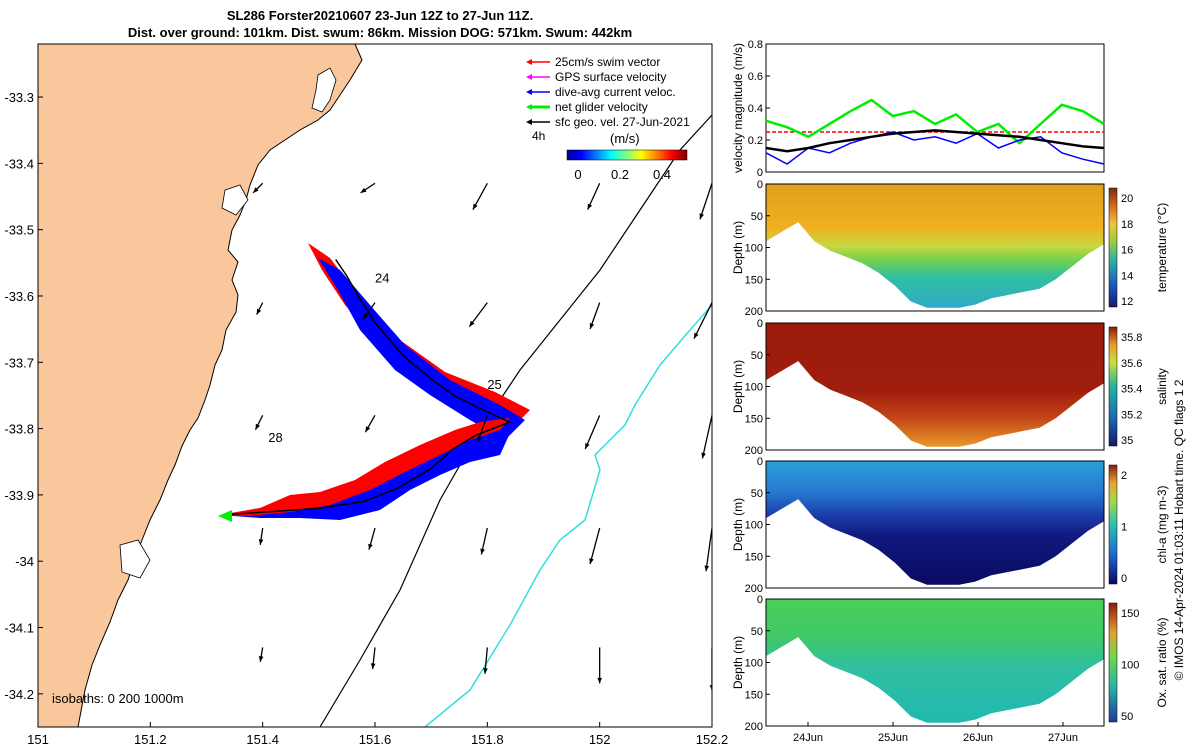 This screenshot has height=750, width=1200. I want to click on swim-vector-ribbon-north, so click(419, 331).